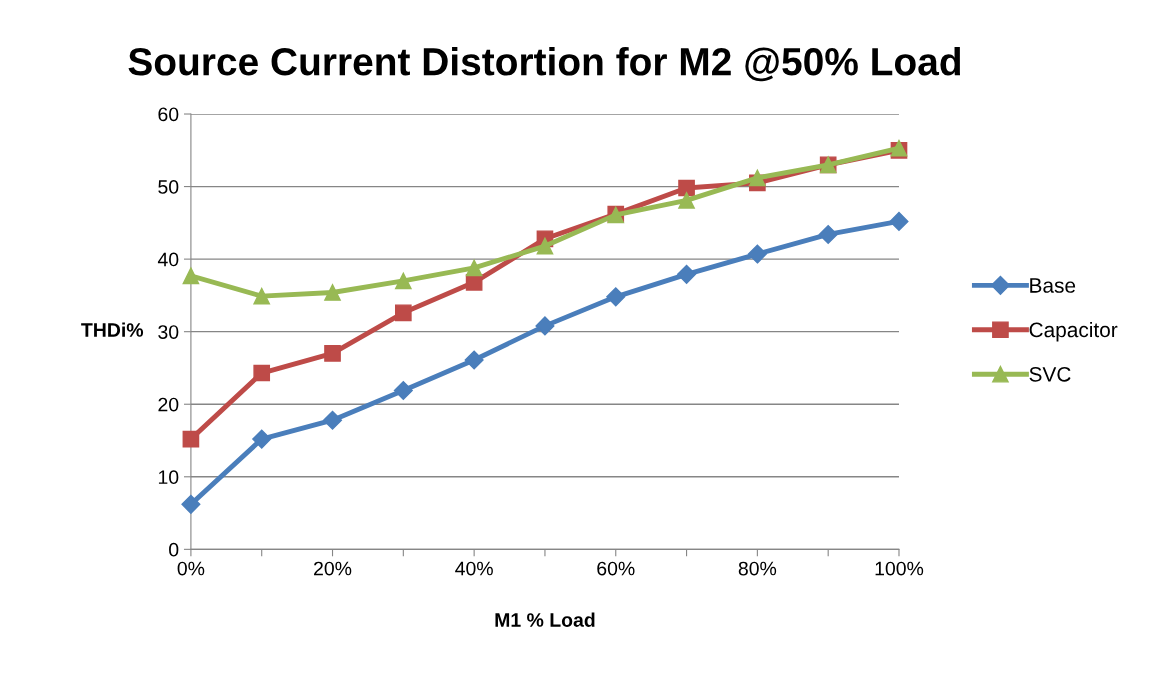 Image resolution: width=1157 pixels, height=691 pixels. I want to click on x-tick-label: 100%, so click(899, 568).